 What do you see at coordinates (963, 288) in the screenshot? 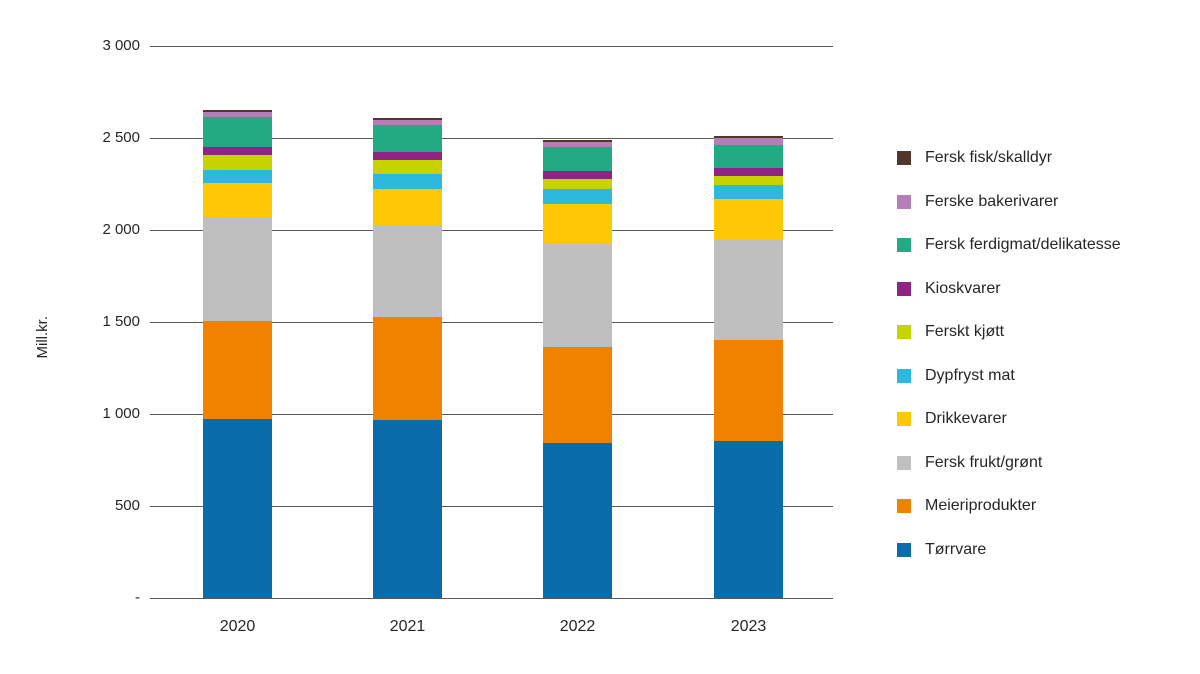
I see `legend-label-kioskvarer: Kioskvarer` at bounding box center [963, 288].